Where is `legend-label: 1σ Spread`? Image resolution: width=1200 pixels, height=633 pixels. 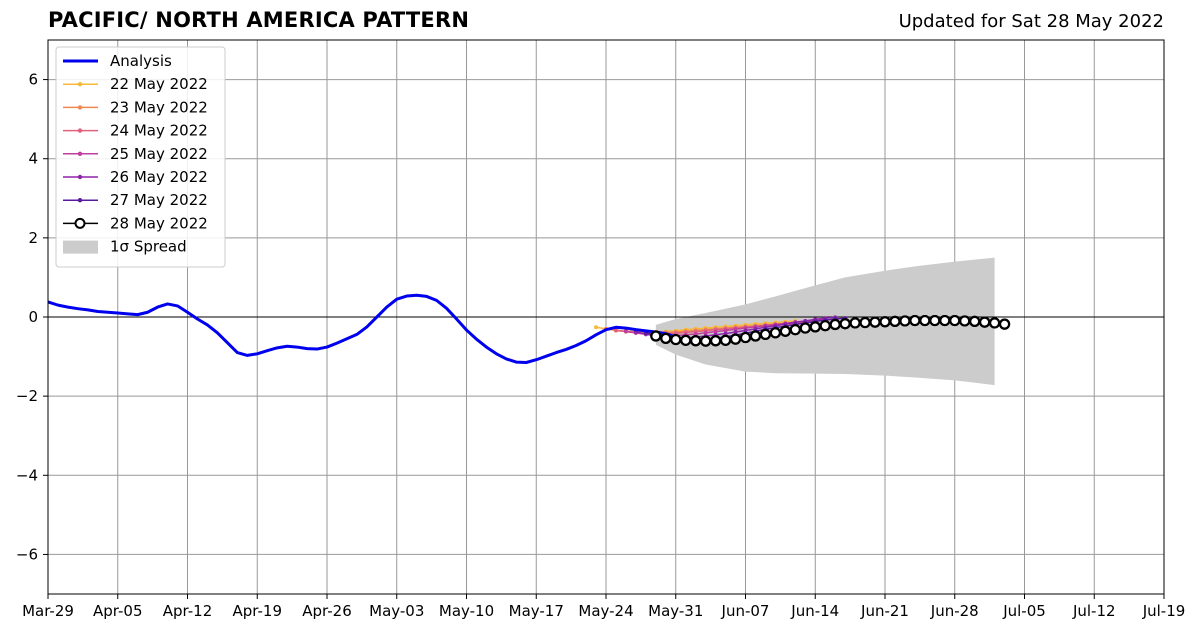
legend-label: 1σ Spread is located at coordinates (148, 247).